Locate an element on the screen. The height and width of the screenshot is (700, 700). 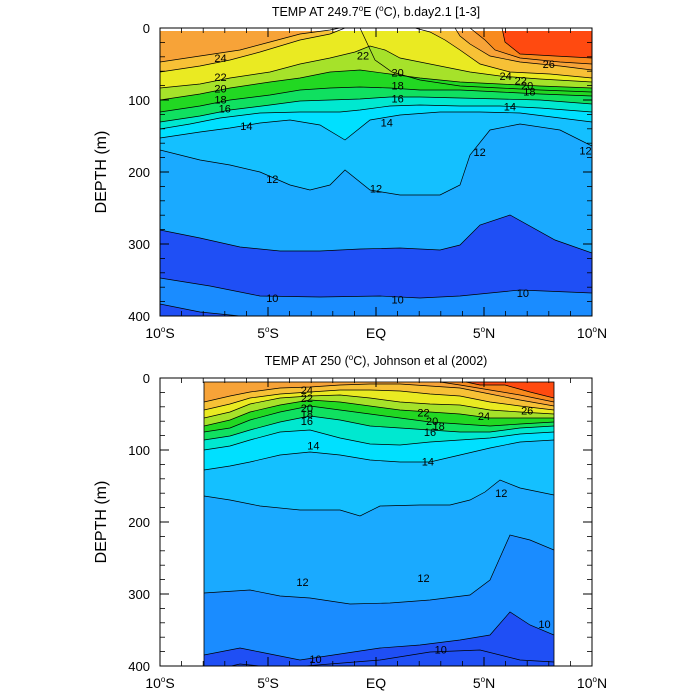
x-tick-label: 10oS is located at coordinates (159, 683).